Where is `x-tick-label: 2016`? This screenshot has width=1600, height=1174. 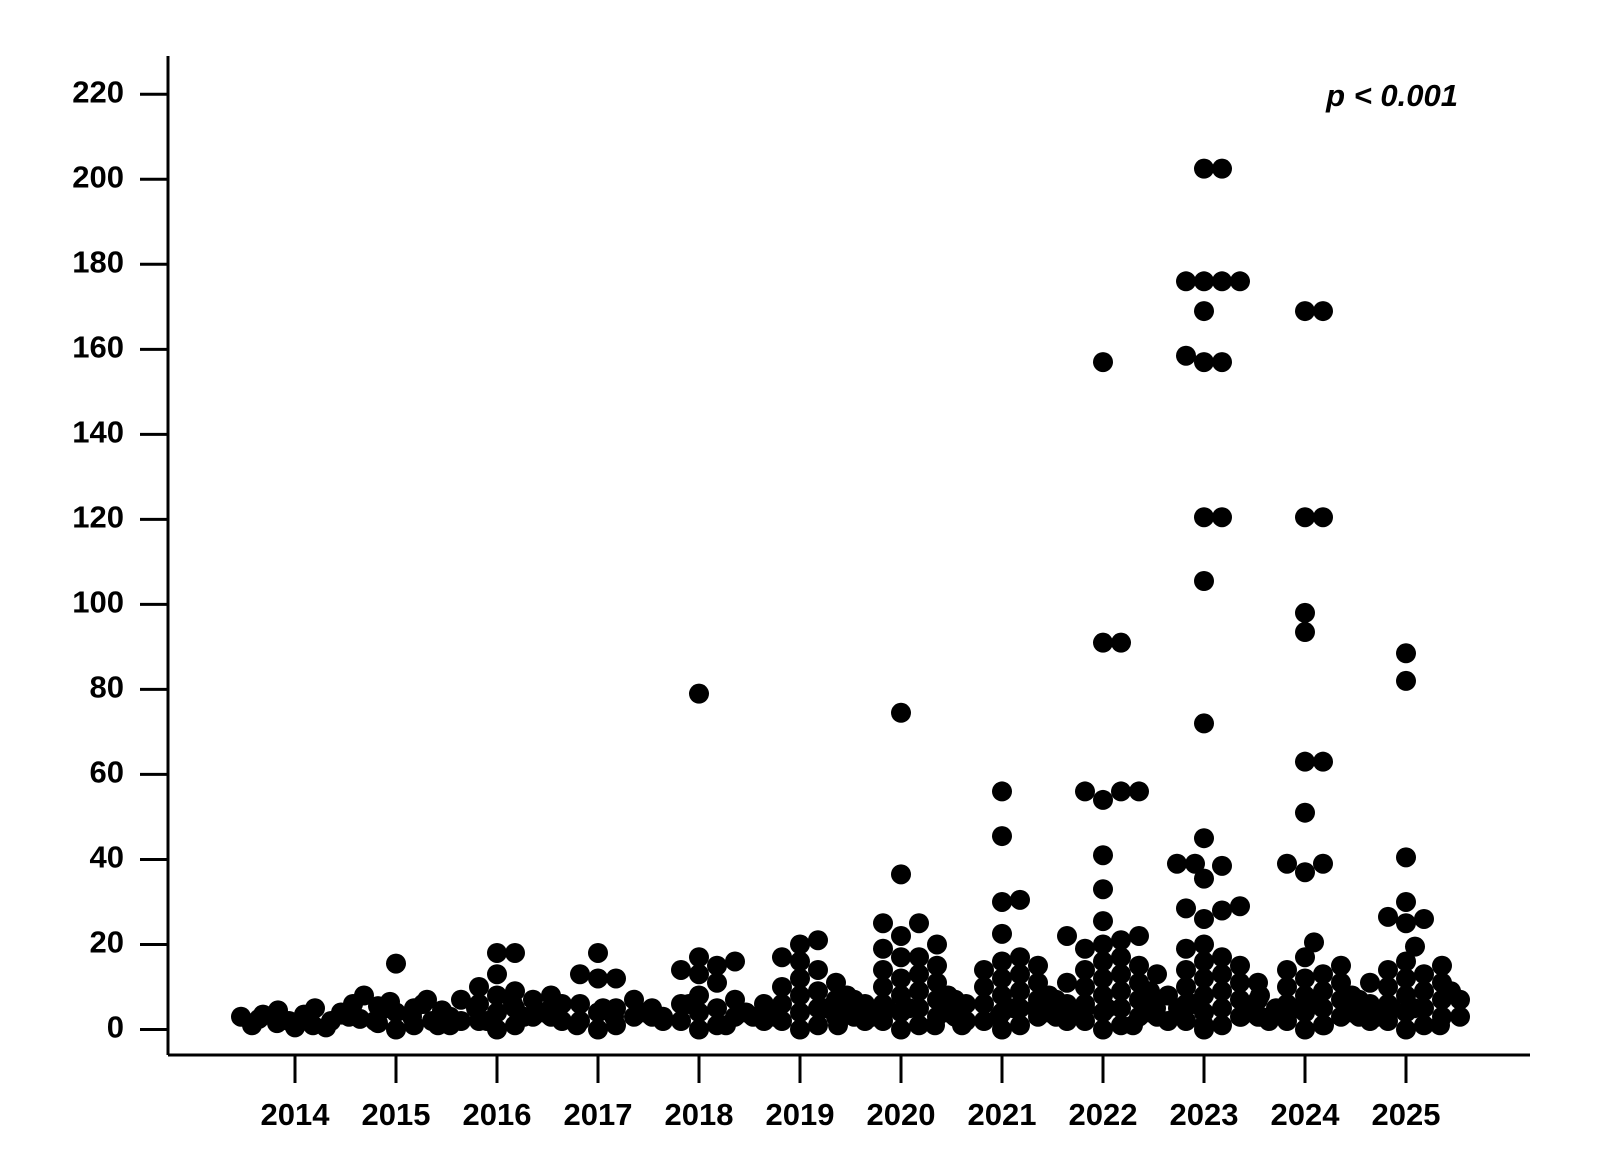
x-tick-label: 2016 is located at coordinates (497, 1114).